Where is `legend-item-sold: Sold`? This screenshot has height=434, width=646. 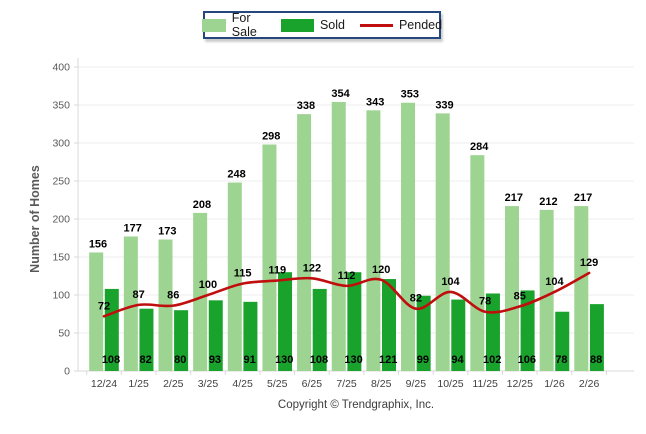 legend-item-sold: Sold is located at coordinates (312, 25).